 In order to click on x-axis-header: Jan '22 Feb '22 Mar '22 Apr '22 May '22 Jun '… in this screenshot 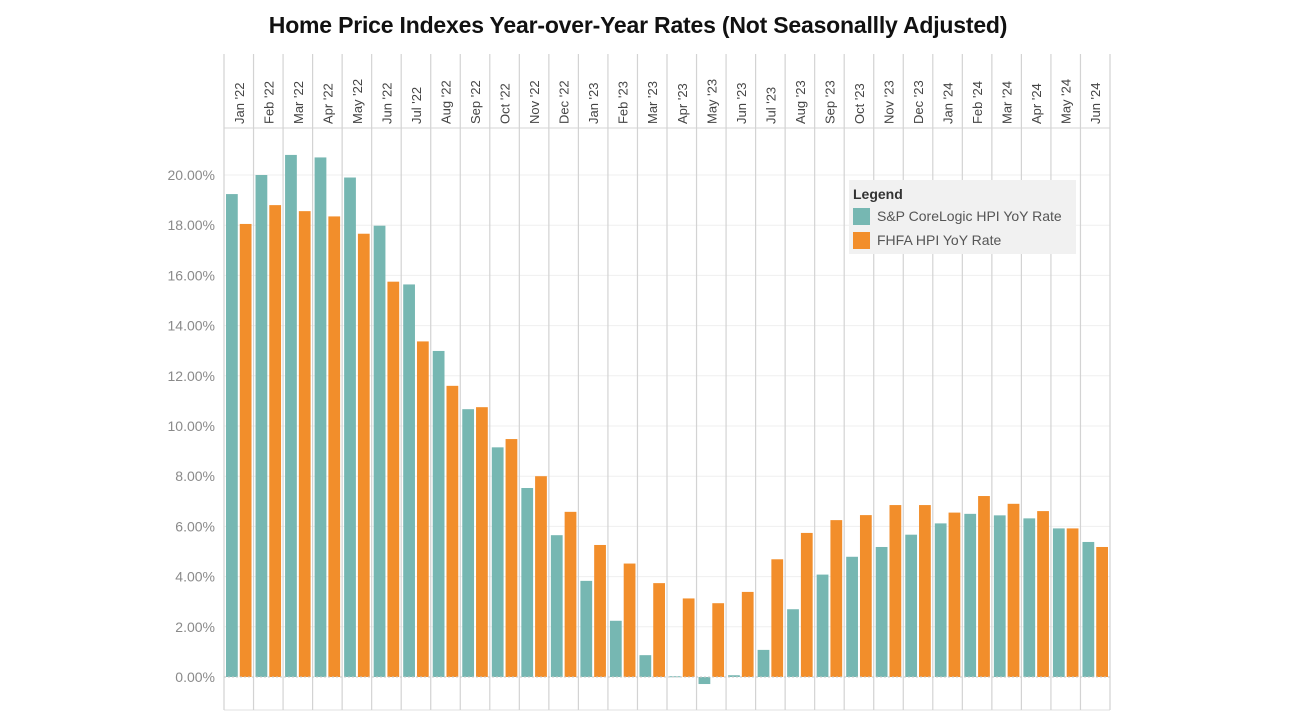, I will do `click(667, 101)`.